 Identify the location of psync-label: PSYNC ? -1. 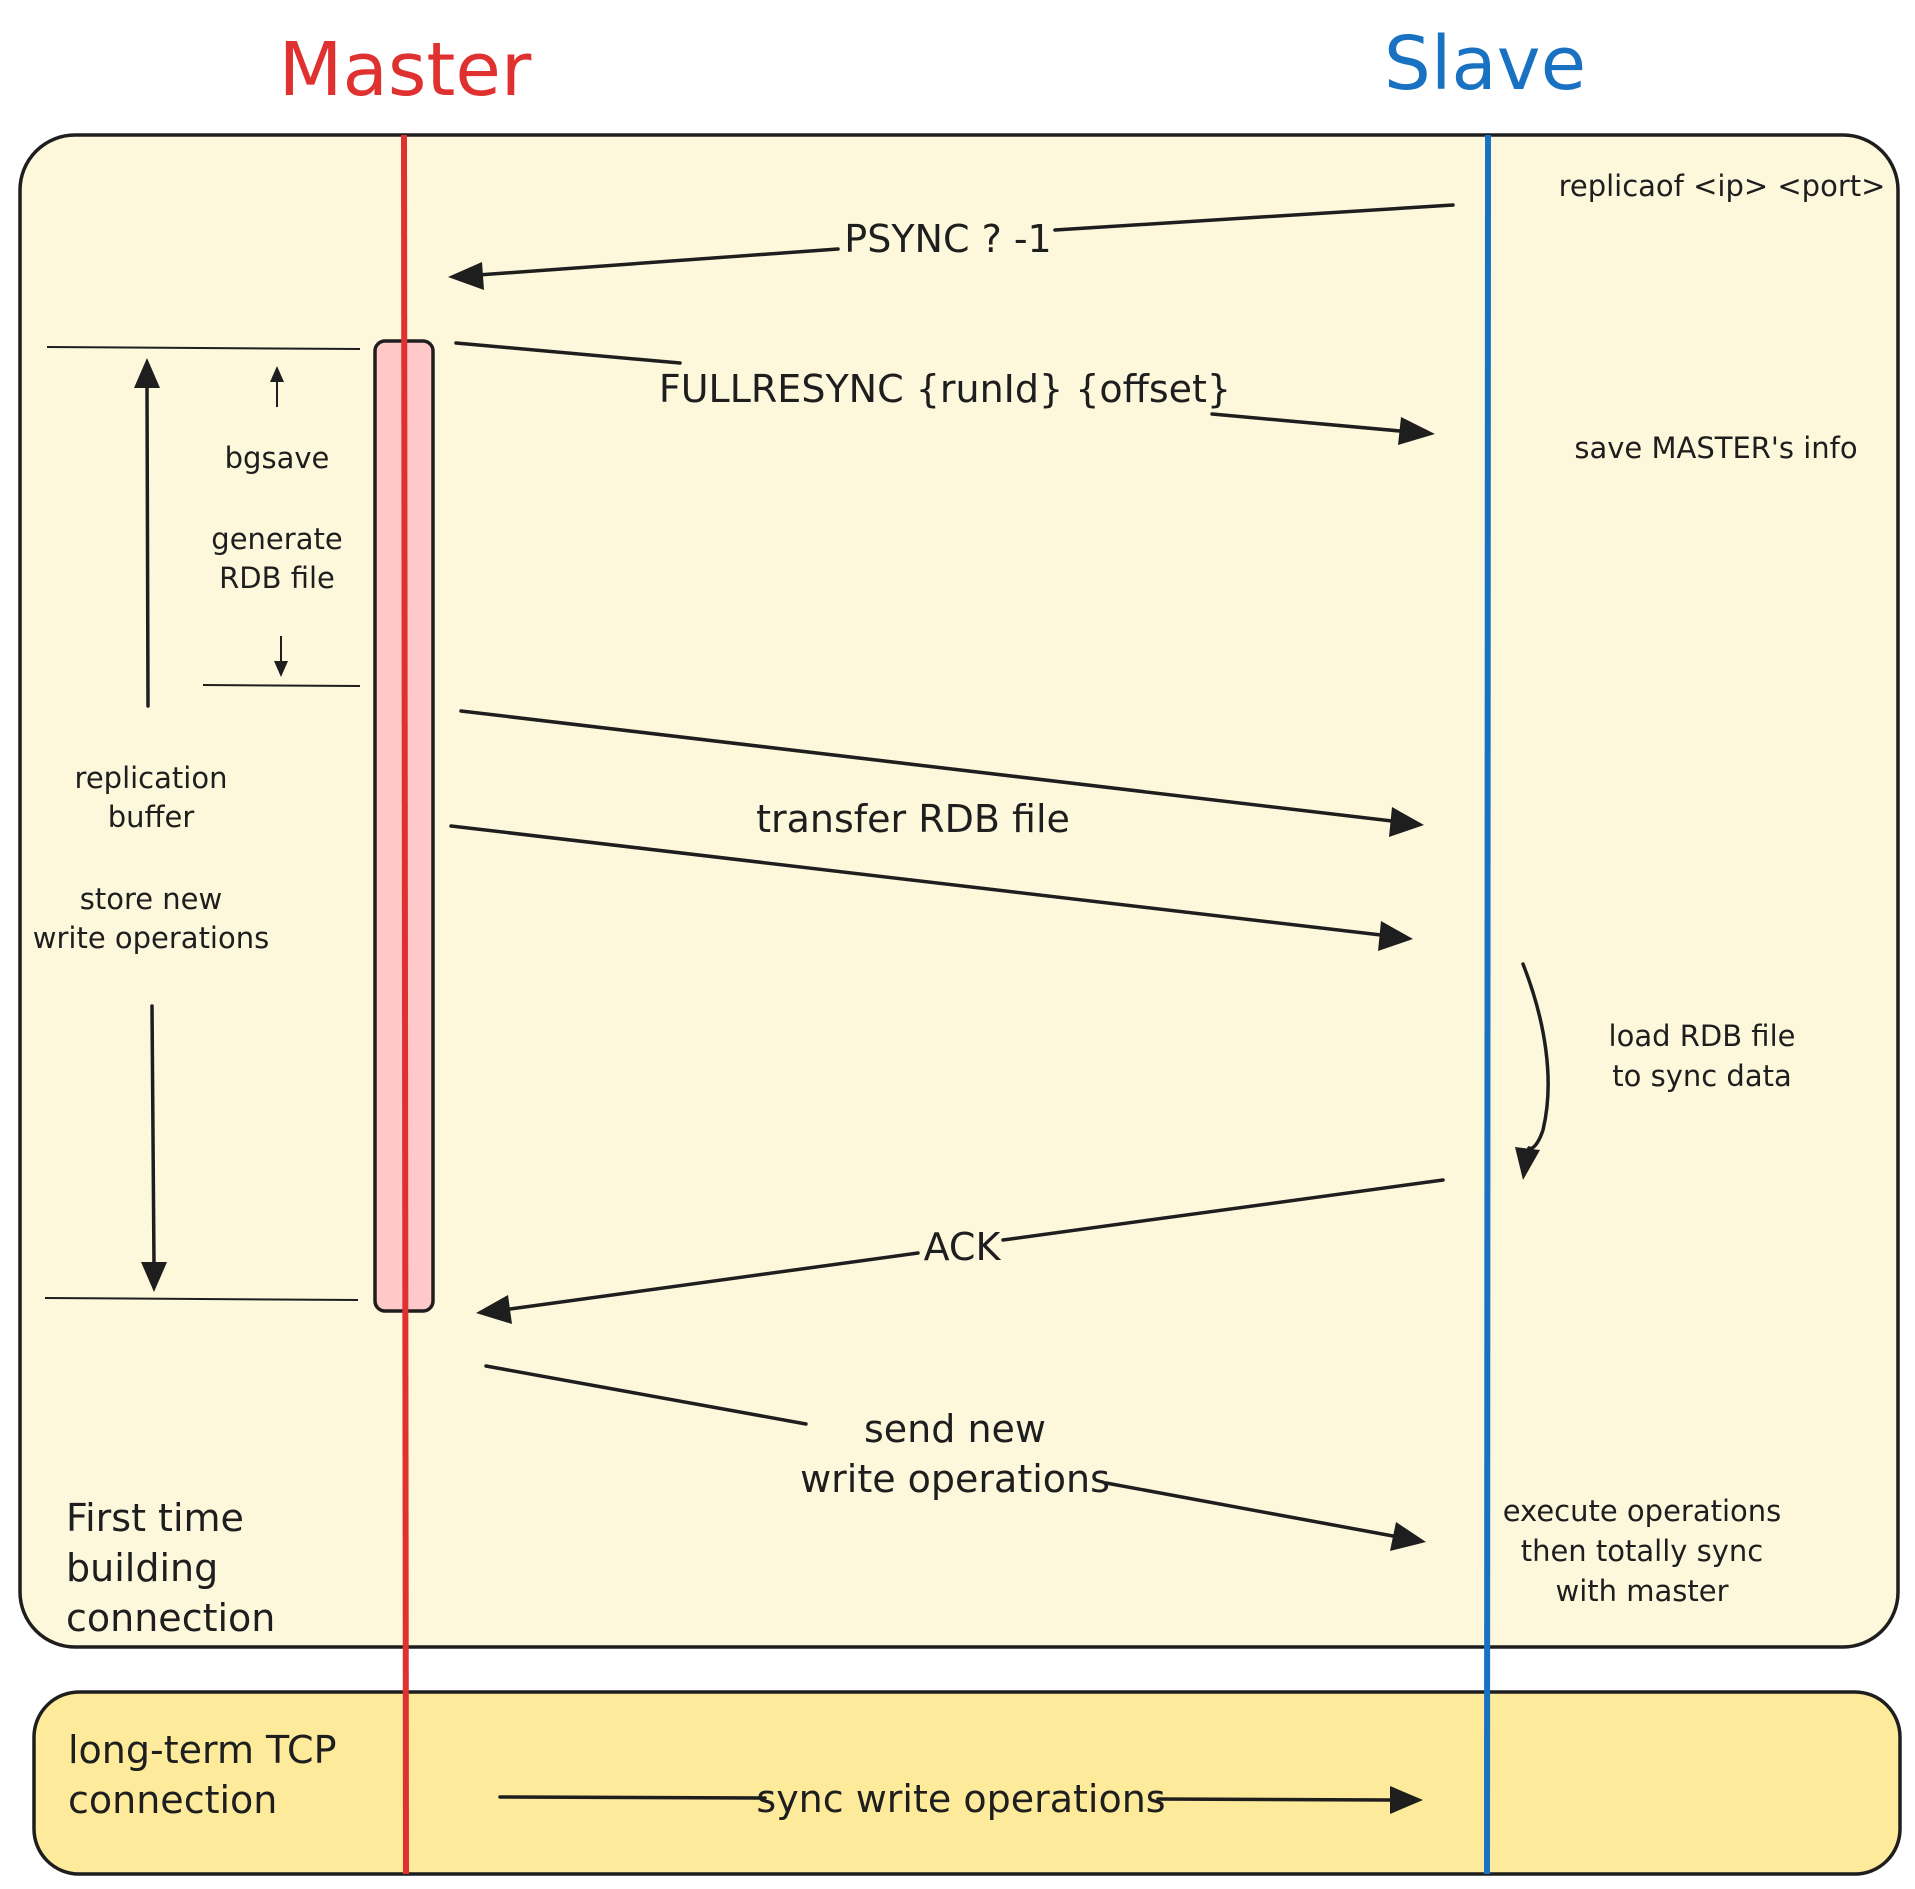
(947, 239).